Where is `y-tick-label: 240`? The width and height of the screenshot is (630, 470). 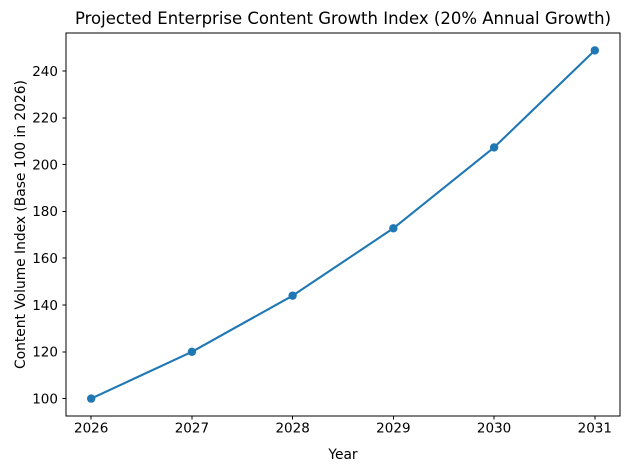
y-tick-label: 240 is located at coordinates (45, 72).